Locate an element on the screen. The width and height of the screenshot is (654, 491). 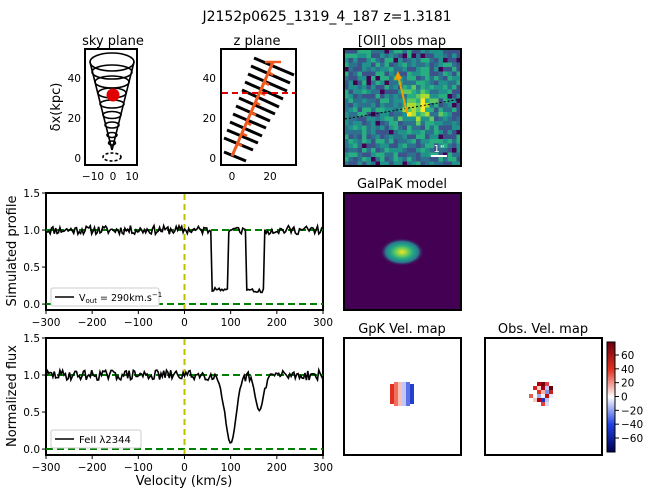
z-plane-title: z plane is located at coordinates (256, 41).